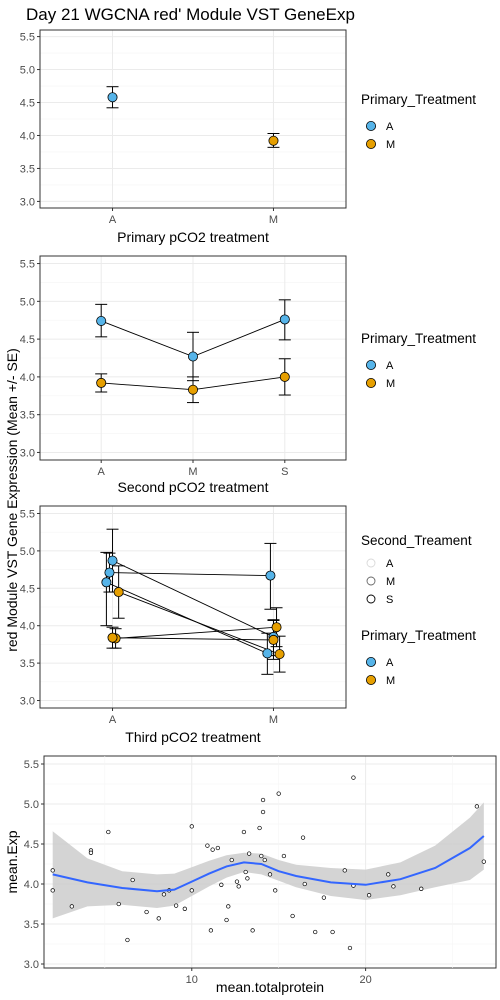 Image resolution: width=500 pixels, height=1000 pixels. I want to click on legend-primary-treatment-2: Primary_Treatment AM, so click(418, 360).